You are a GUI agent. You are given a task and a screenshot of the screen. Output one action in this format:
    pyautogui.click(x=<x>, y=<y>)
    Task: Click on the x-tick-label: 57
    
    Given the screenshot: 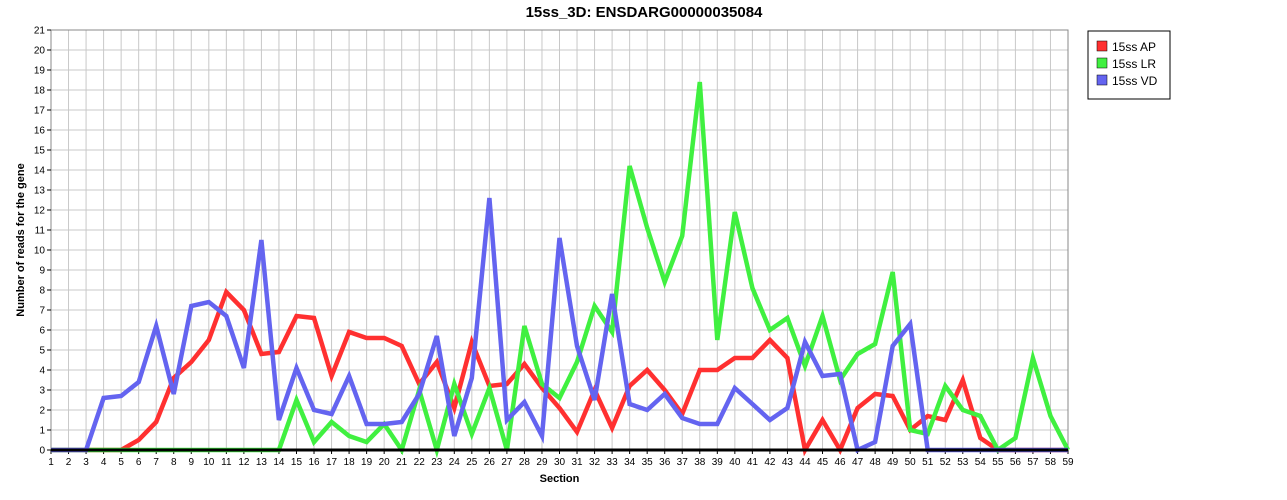 What is the action you would take?
    pyautogui.click(x=1033, y=462)
    